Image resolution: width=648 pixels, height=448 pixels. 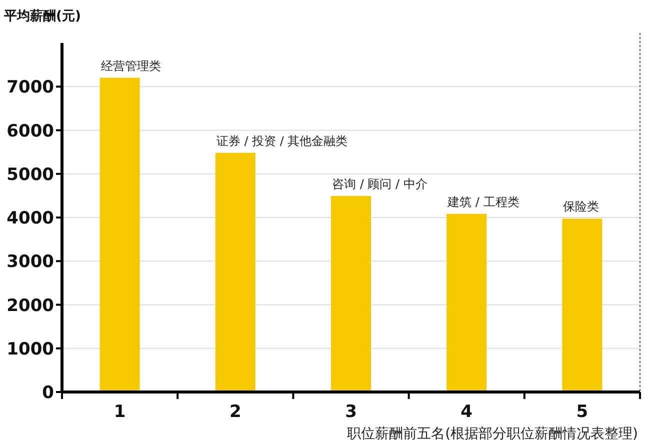 What do you see at coordinates (483, 201) in the screenshot?
I see `annotation: 建筑 / 工程类` at bounding box center [483, 201].